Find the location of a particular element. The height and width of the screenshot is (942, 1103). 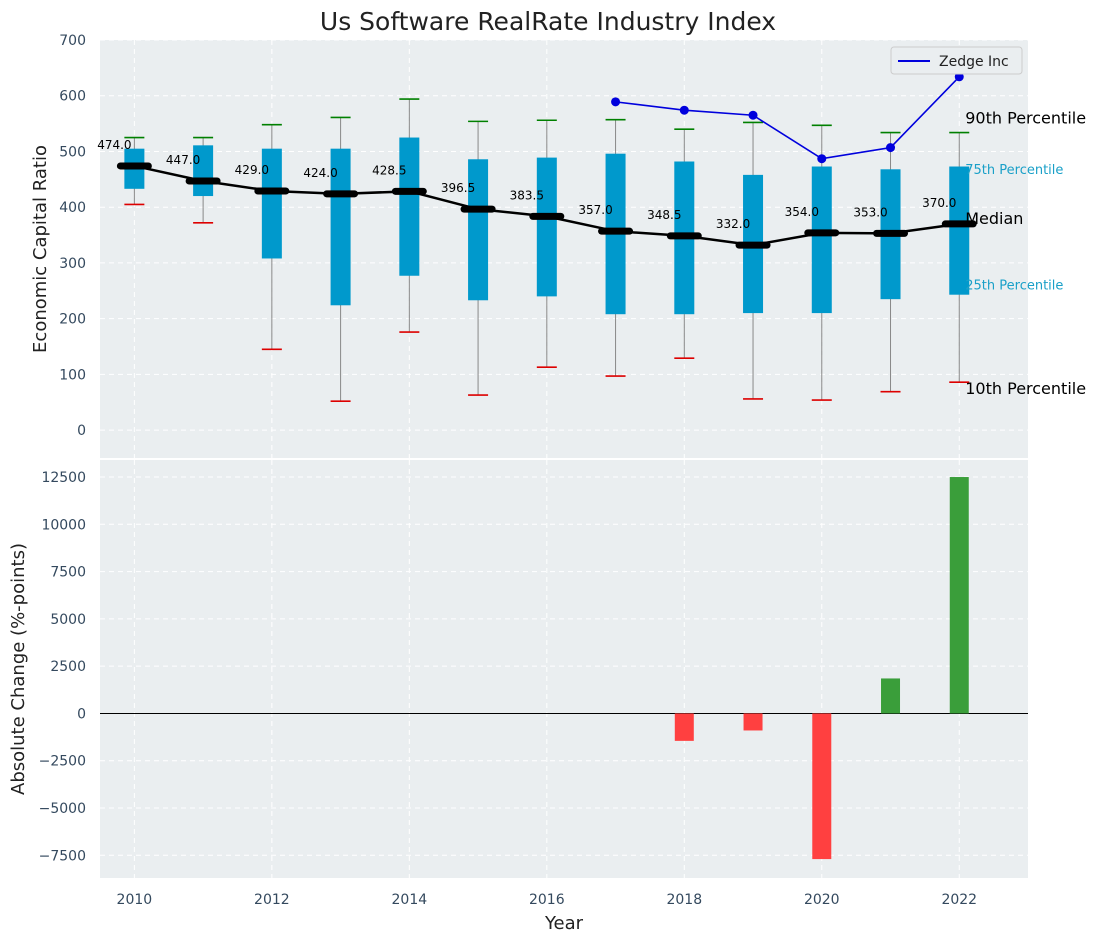

bottom-y-tick-label: 10000 is located at coordinates (63, 525).